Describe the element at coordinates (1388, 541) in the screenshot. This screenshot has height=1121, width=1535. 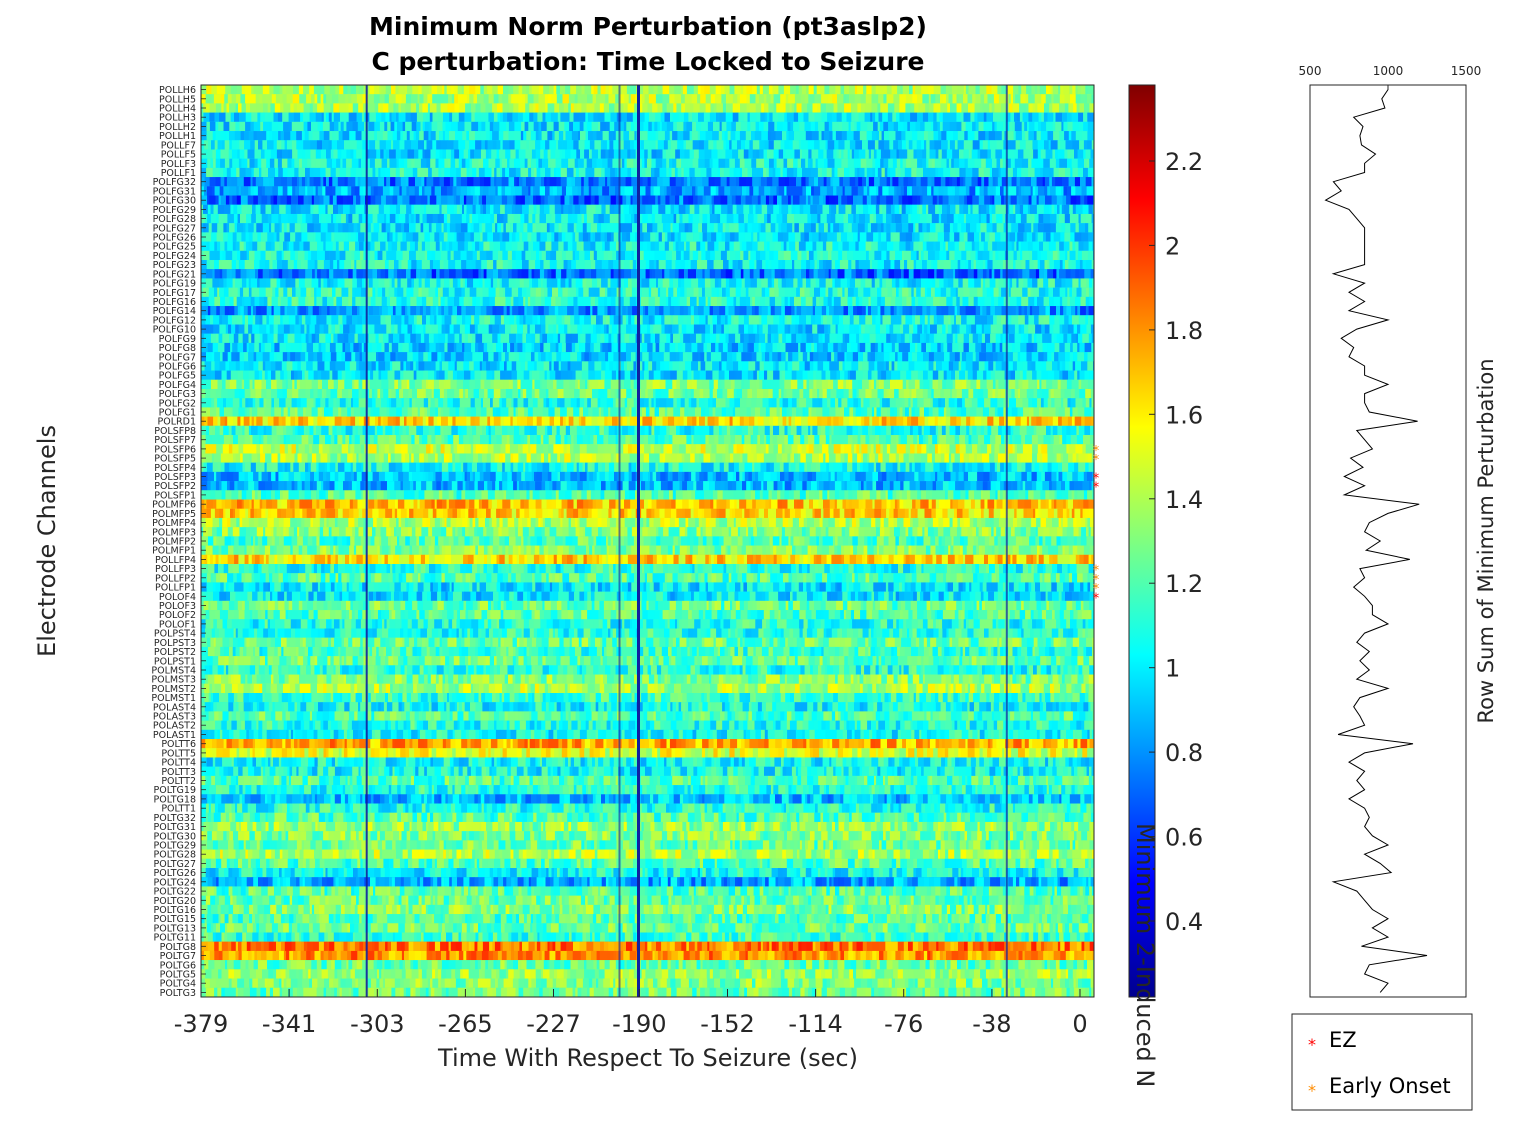
I see `rowsum-frame` at that location.